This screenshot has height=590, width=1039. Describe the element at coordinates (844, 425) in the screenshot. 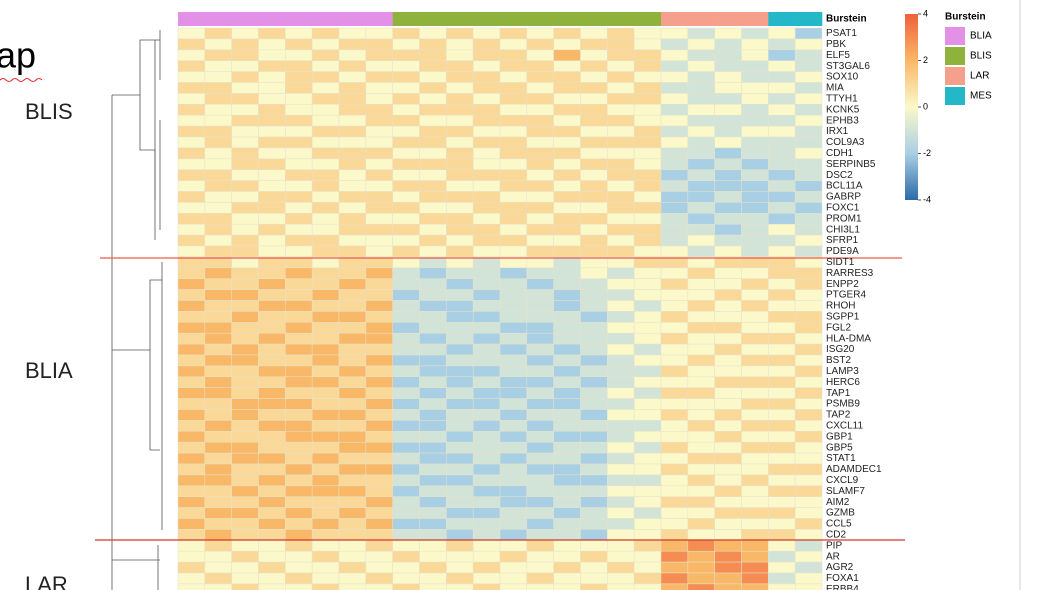

I see `row-label: CXCL11` at that location.